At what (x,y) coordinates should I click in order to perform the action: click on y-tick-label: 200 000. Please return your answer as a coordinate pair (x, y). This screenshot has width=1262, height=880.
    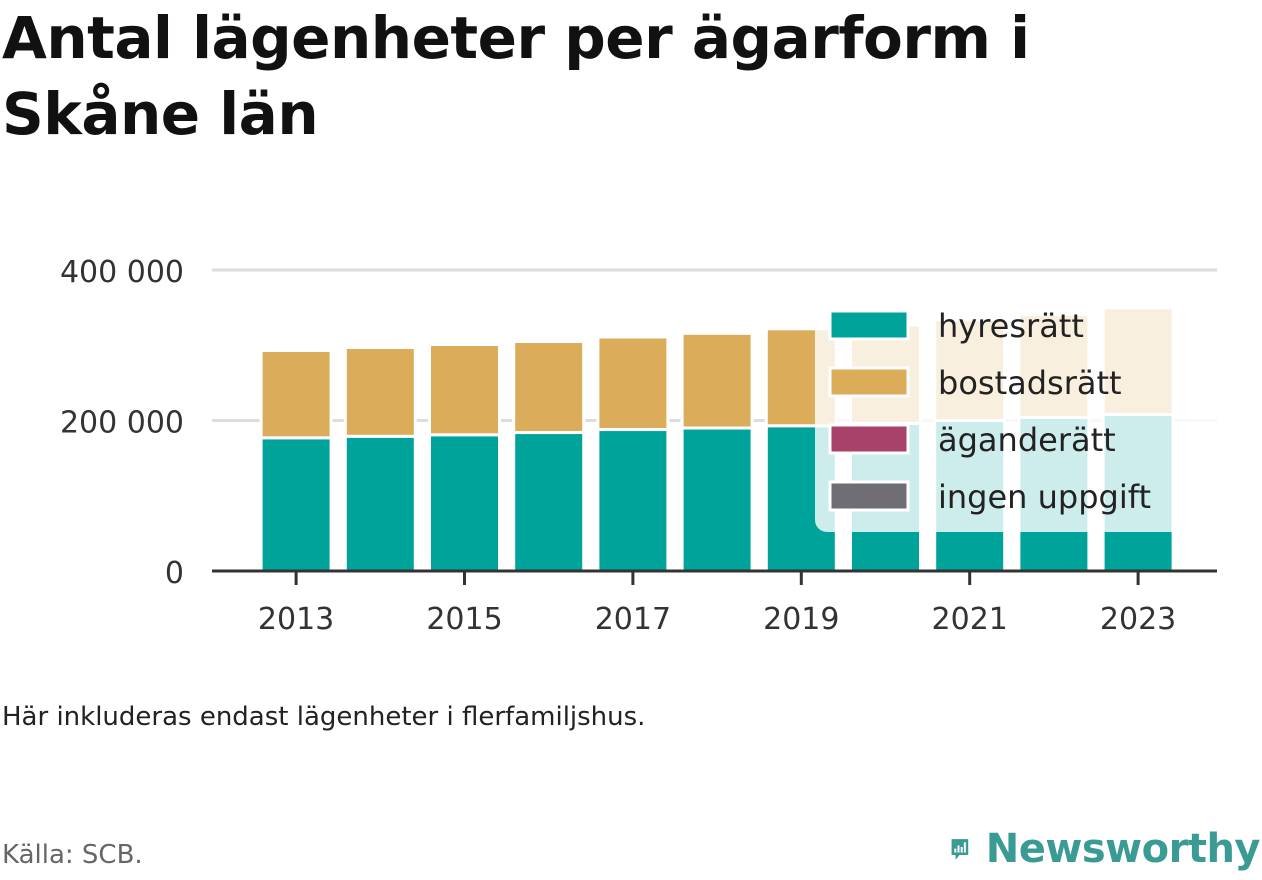
    Looking at the image, I should click on (122, 423).